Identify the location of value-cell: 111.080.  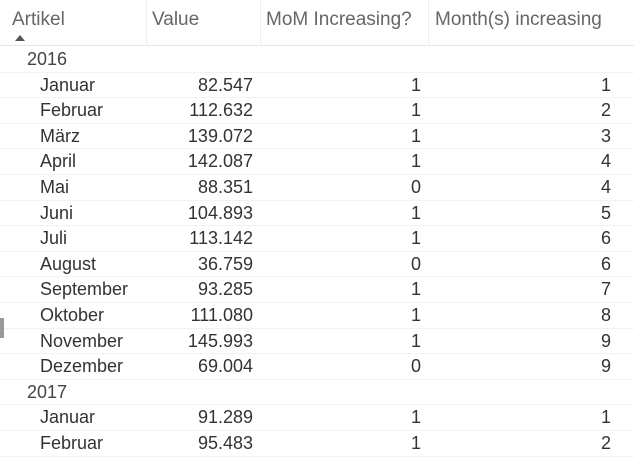
(221, 314).